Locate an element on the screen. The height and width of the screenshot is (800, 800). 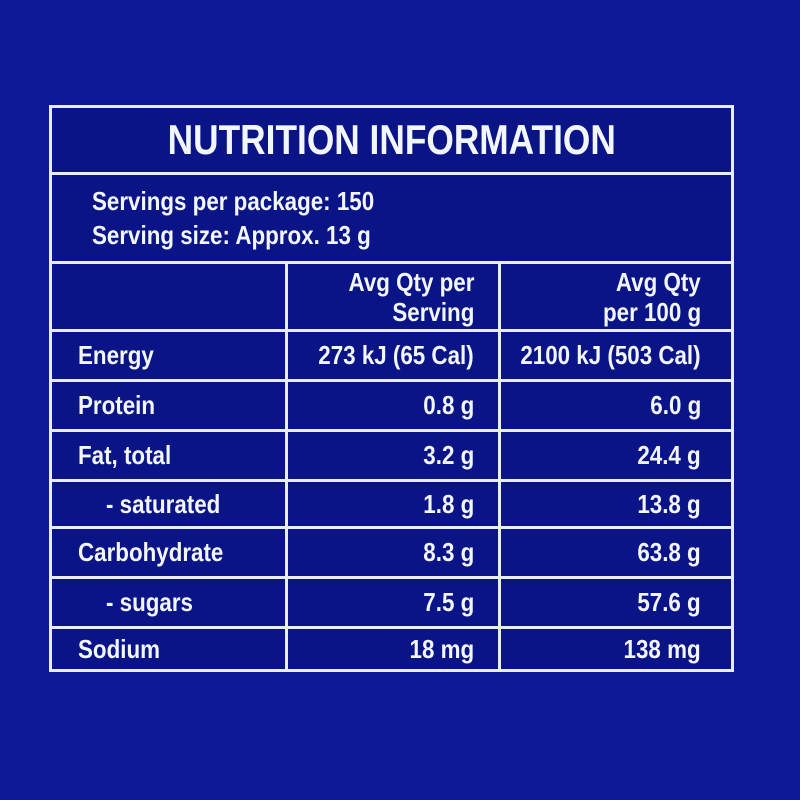
header-avg-qty-per-100g: Avg Qty per 100 g is located at coordinates (616, 296).